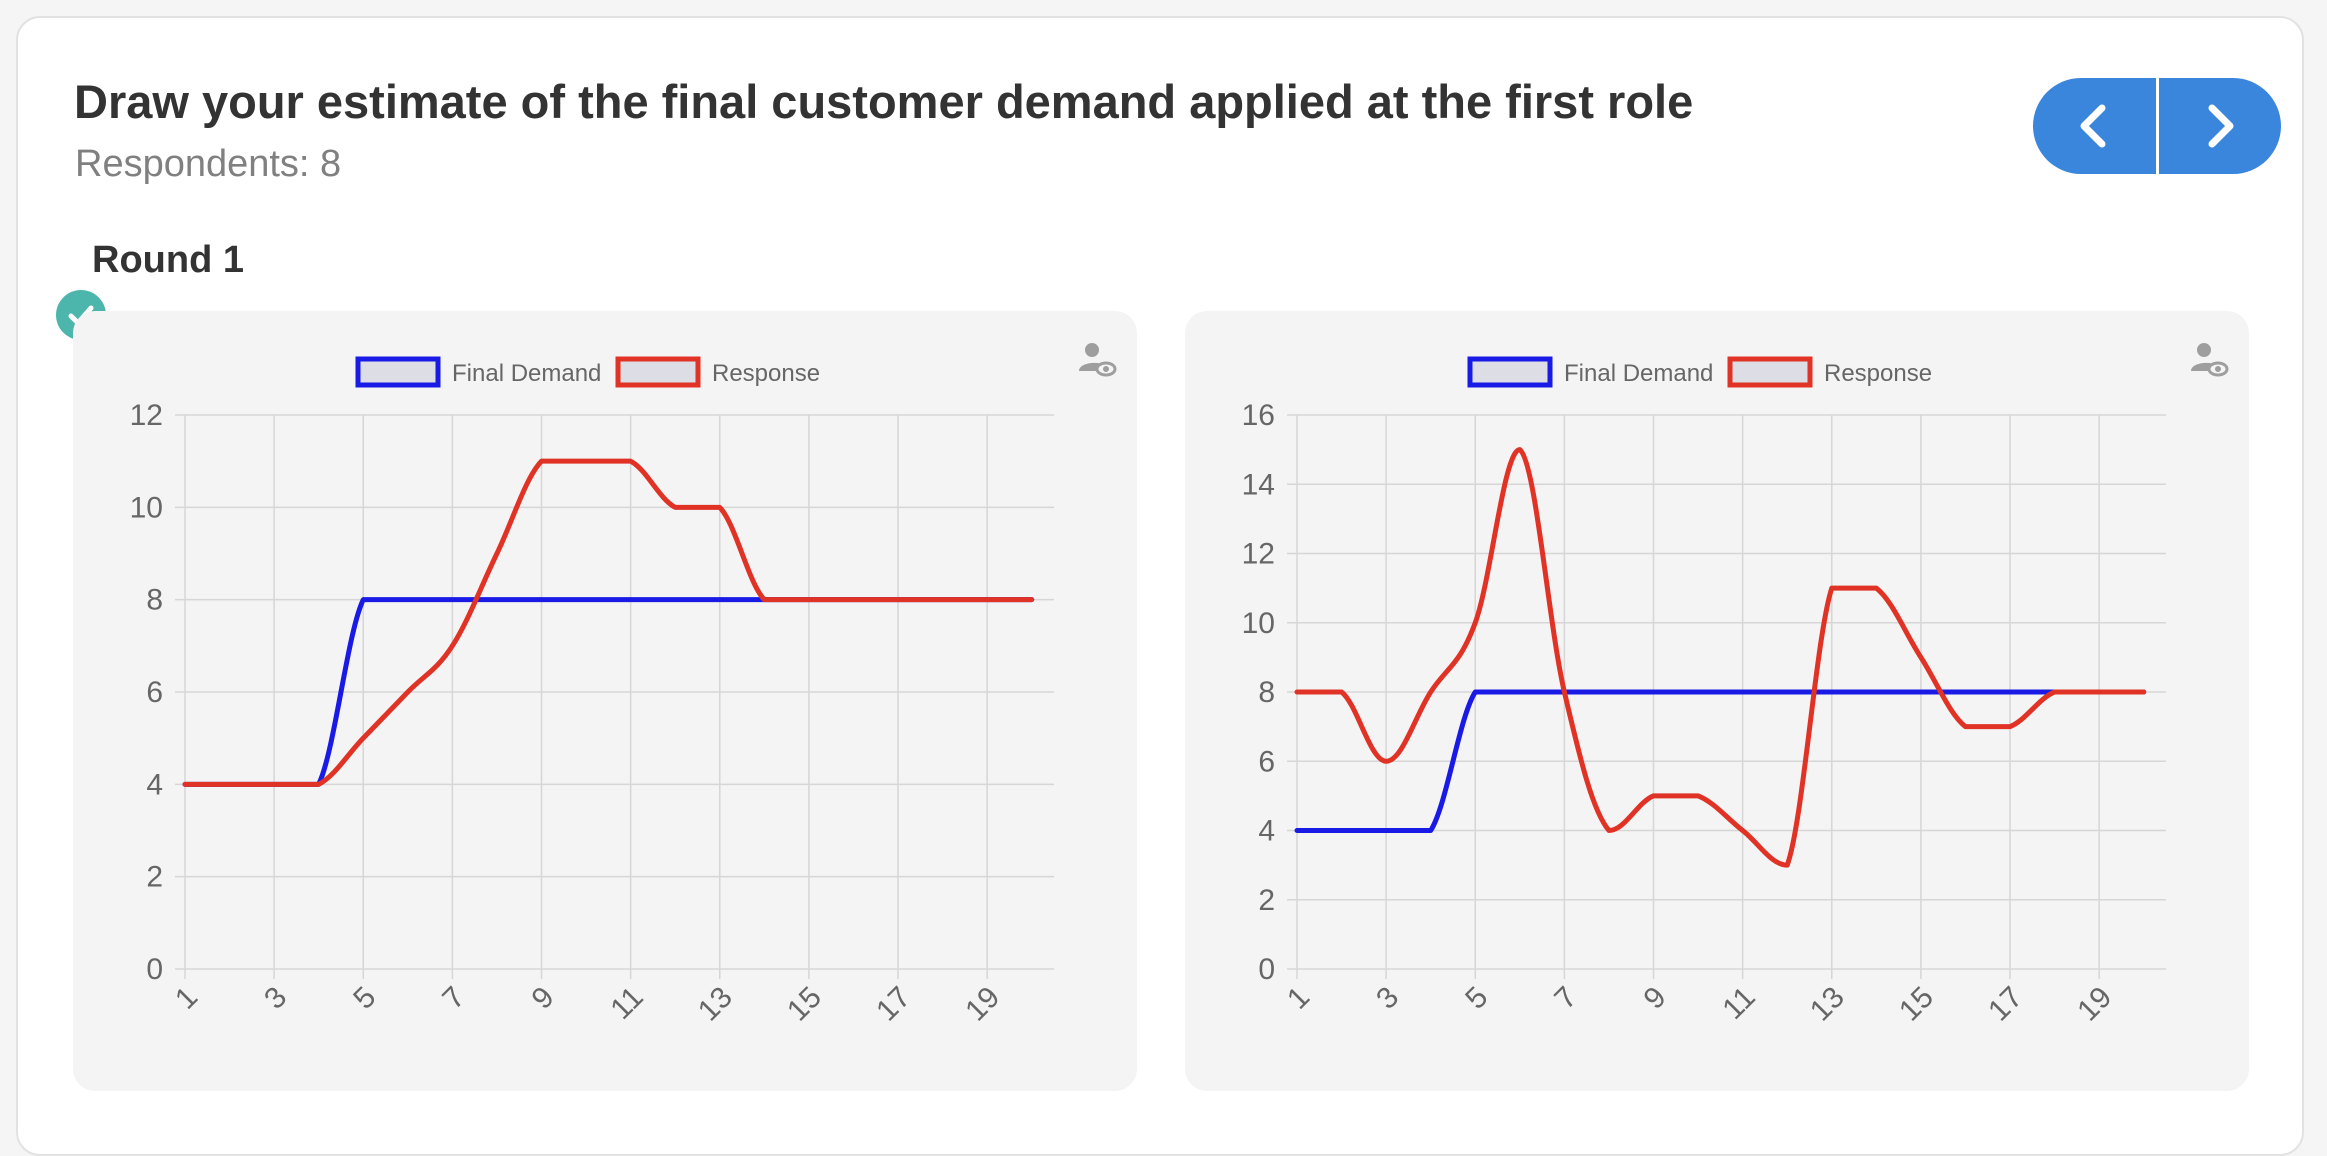  I want to click on prev-button, so click(2096, 126).